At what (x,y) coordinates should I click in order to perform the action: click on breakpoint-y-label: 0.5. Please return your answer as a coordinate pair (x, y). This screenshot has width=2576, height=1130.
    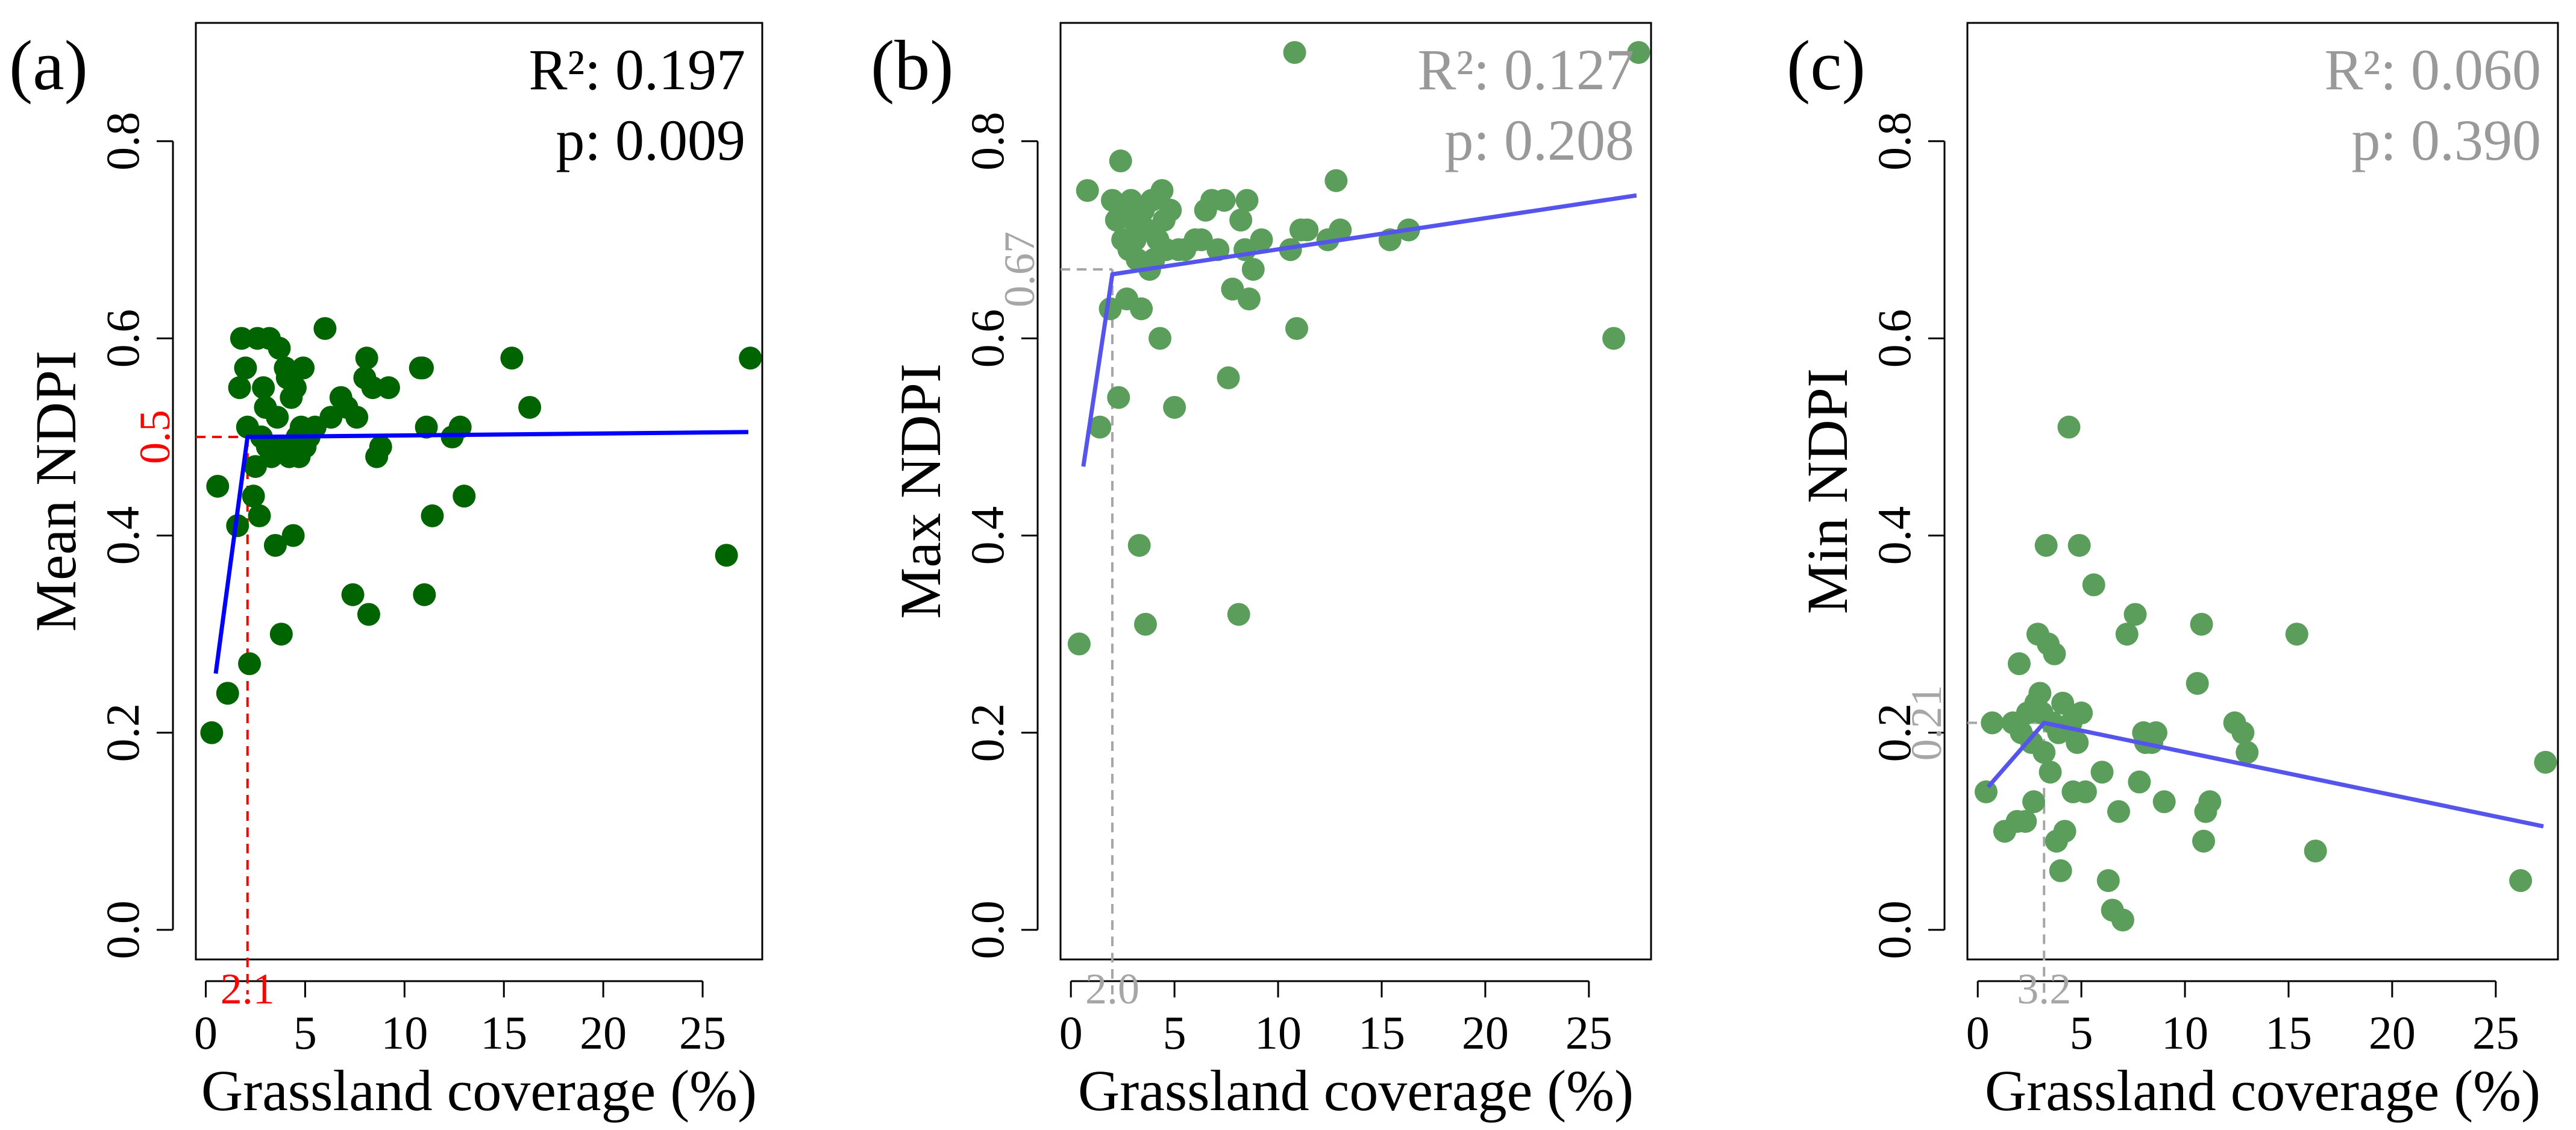
    Looking at the image, I should click on (155, 437).